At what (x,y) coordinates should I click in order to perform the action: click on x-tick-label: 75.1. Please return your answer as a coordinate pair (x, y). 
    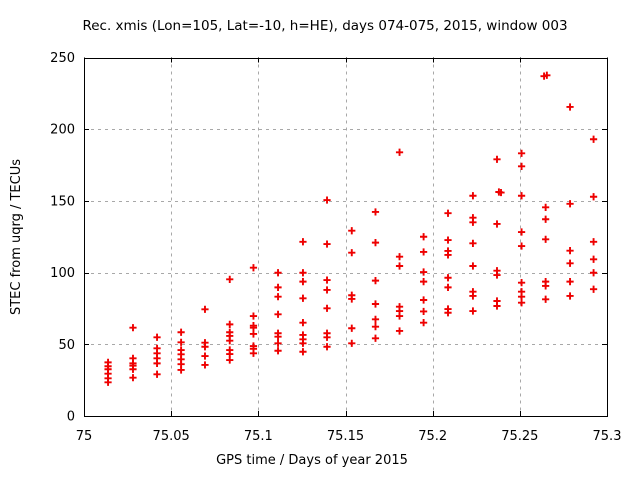
    Looking at the image, I should click on (258, 436).